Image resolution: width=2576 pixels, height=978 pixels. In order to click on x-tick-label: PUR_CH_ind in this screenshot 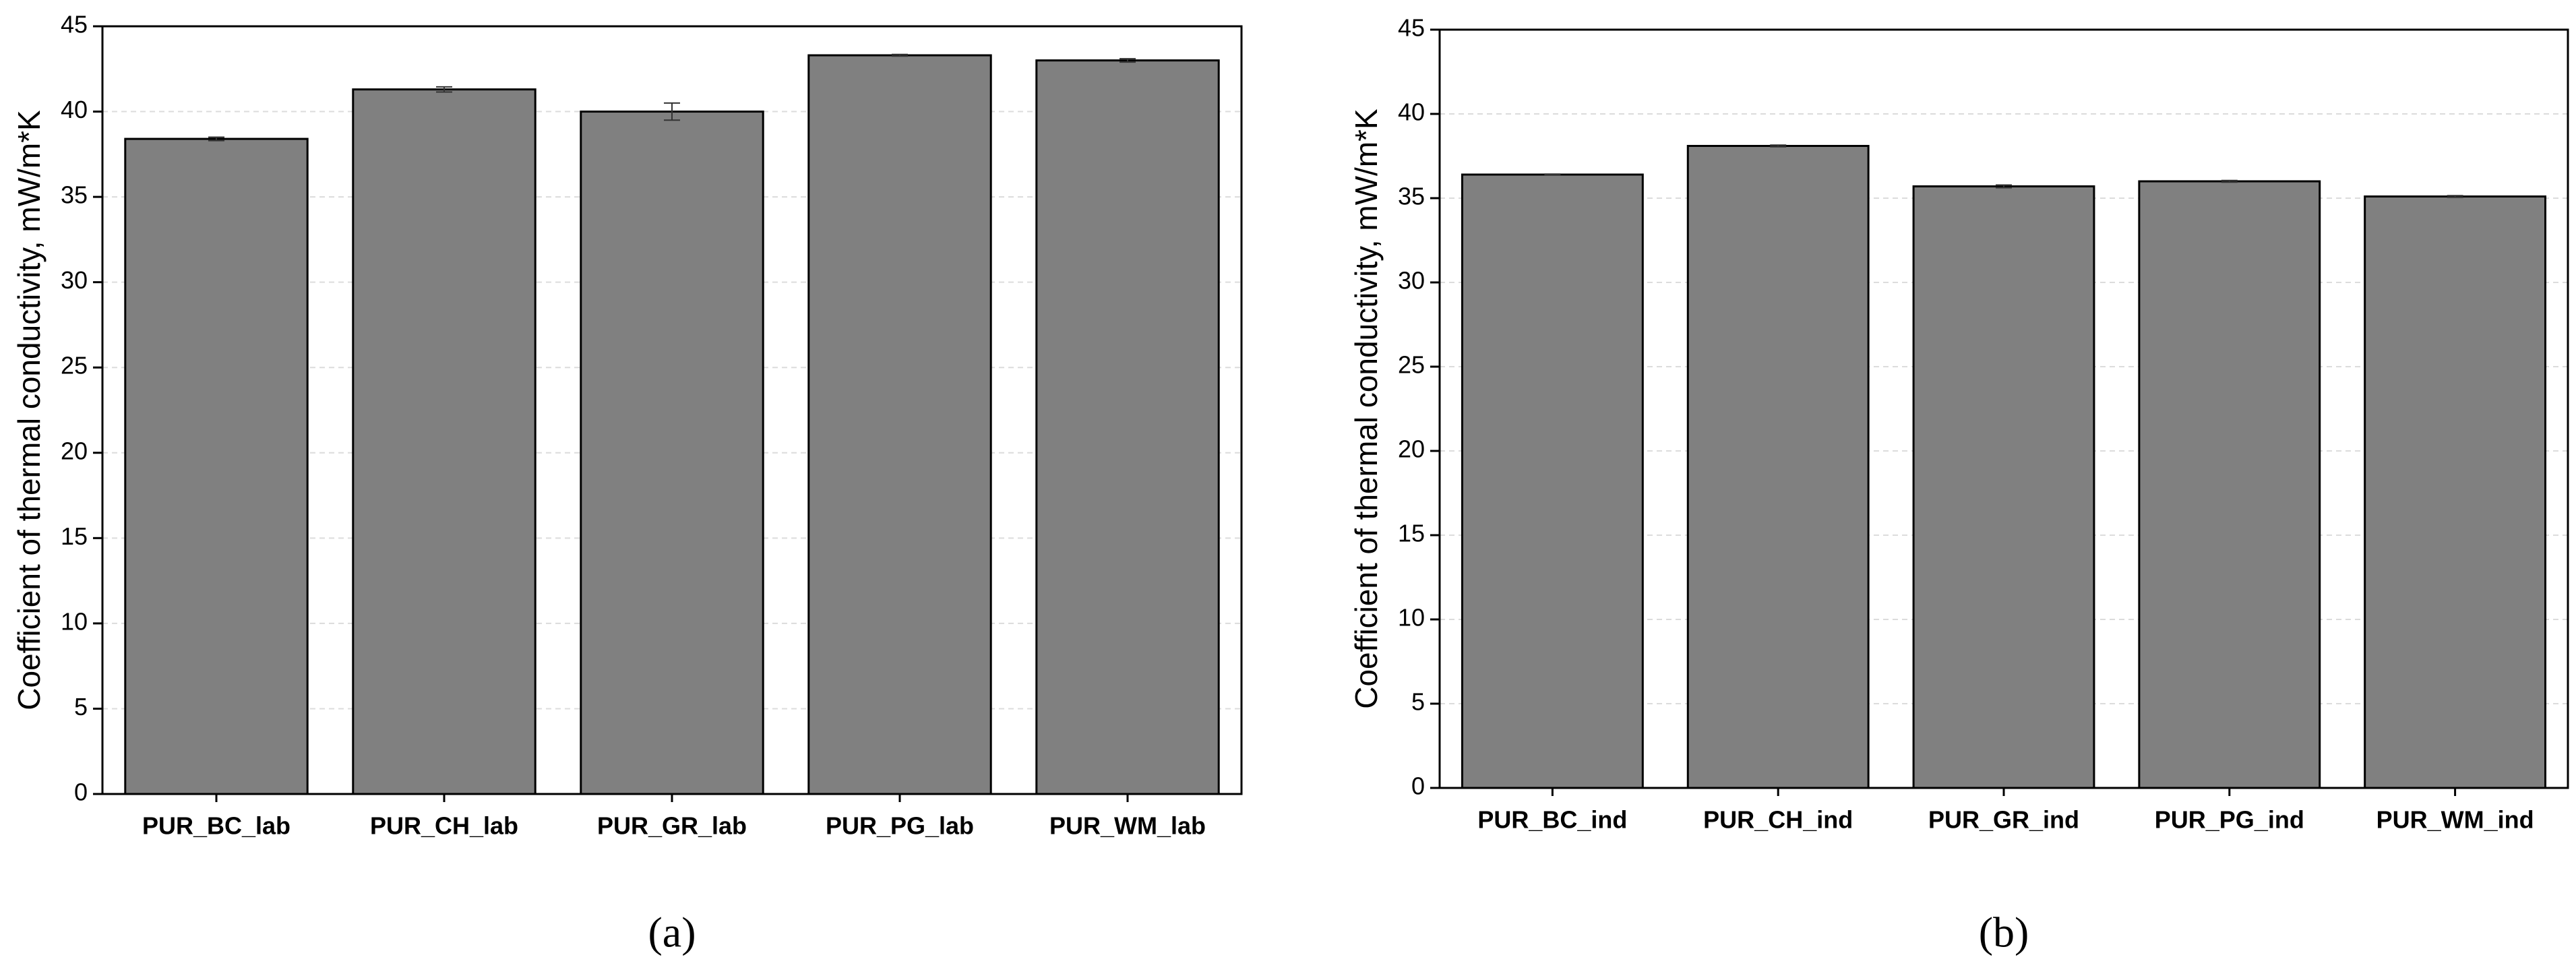, I will do `click(1778, 820)`.